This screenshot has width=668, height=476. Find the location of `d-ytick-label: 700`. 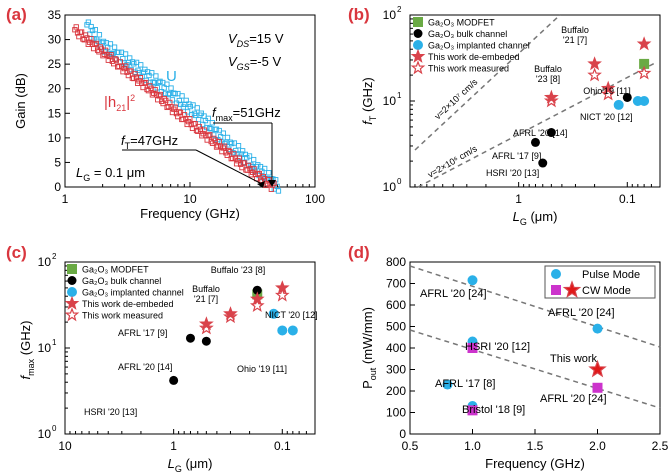

d-ytick-label: 700 is located at coordinates (396, 284).